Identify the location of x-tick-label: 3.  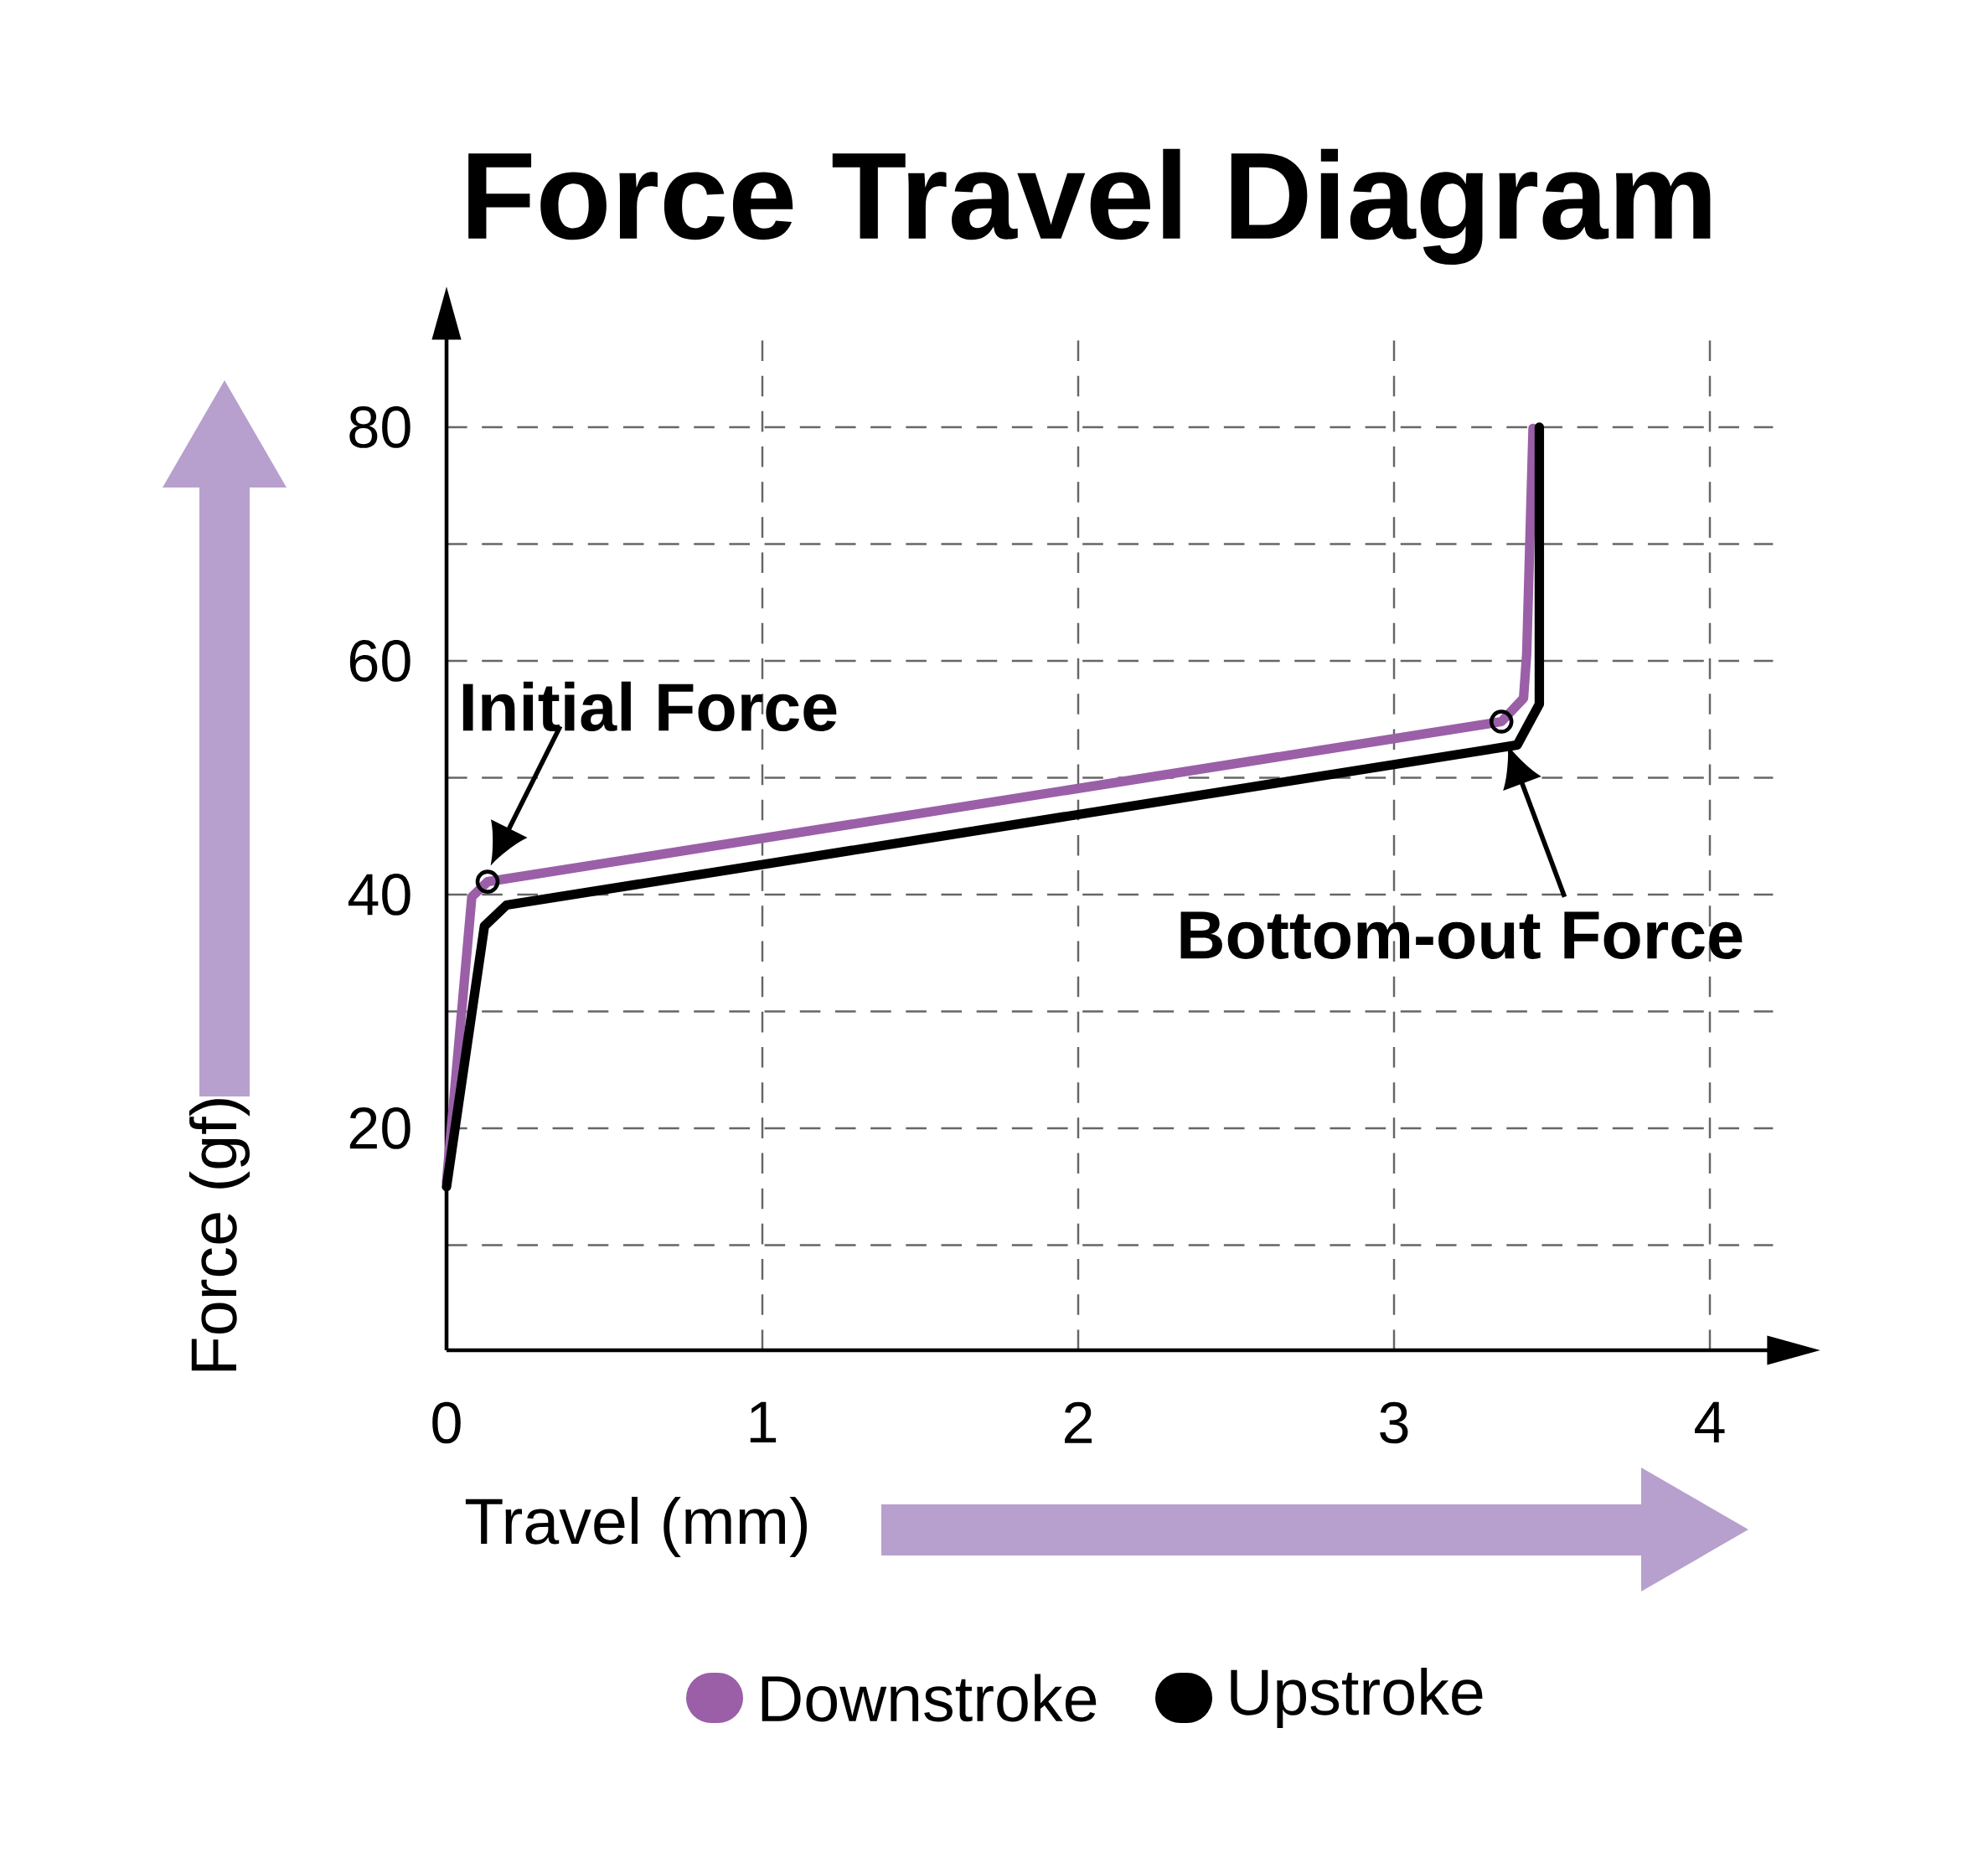
(1394, 1422).